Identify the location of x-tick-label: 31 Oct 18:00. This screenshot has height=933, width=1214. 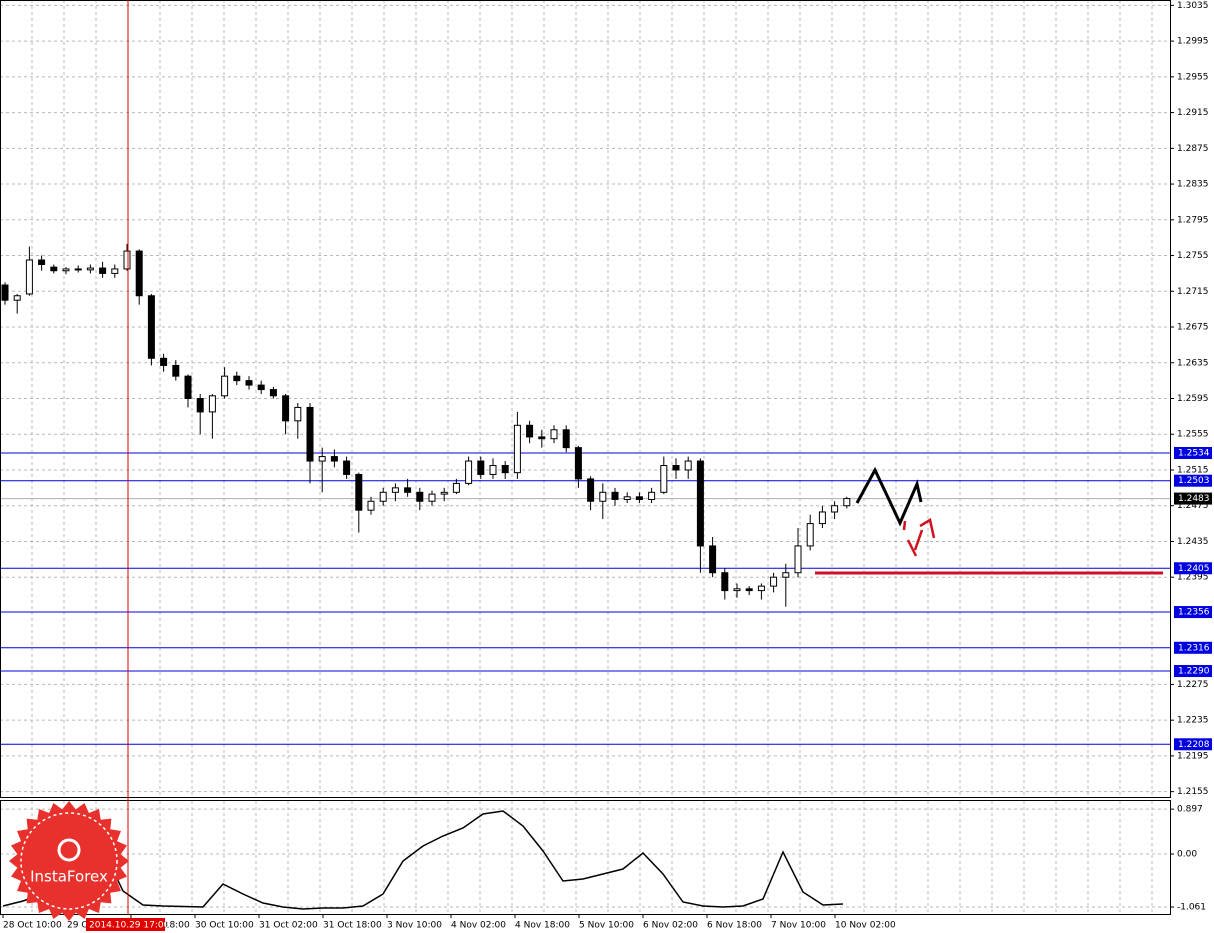
(352, 926).